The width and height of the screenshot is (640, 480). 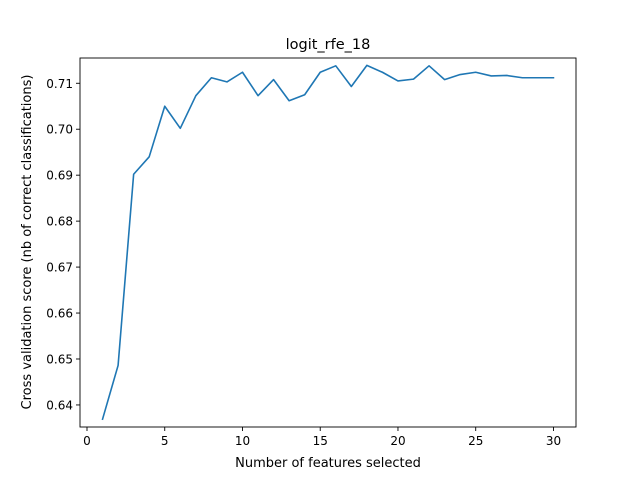 What do you see at coordinates (59, 405) in the screenshot?
I see `y-tick-label: 0.64` at bounding box center [59, 405].